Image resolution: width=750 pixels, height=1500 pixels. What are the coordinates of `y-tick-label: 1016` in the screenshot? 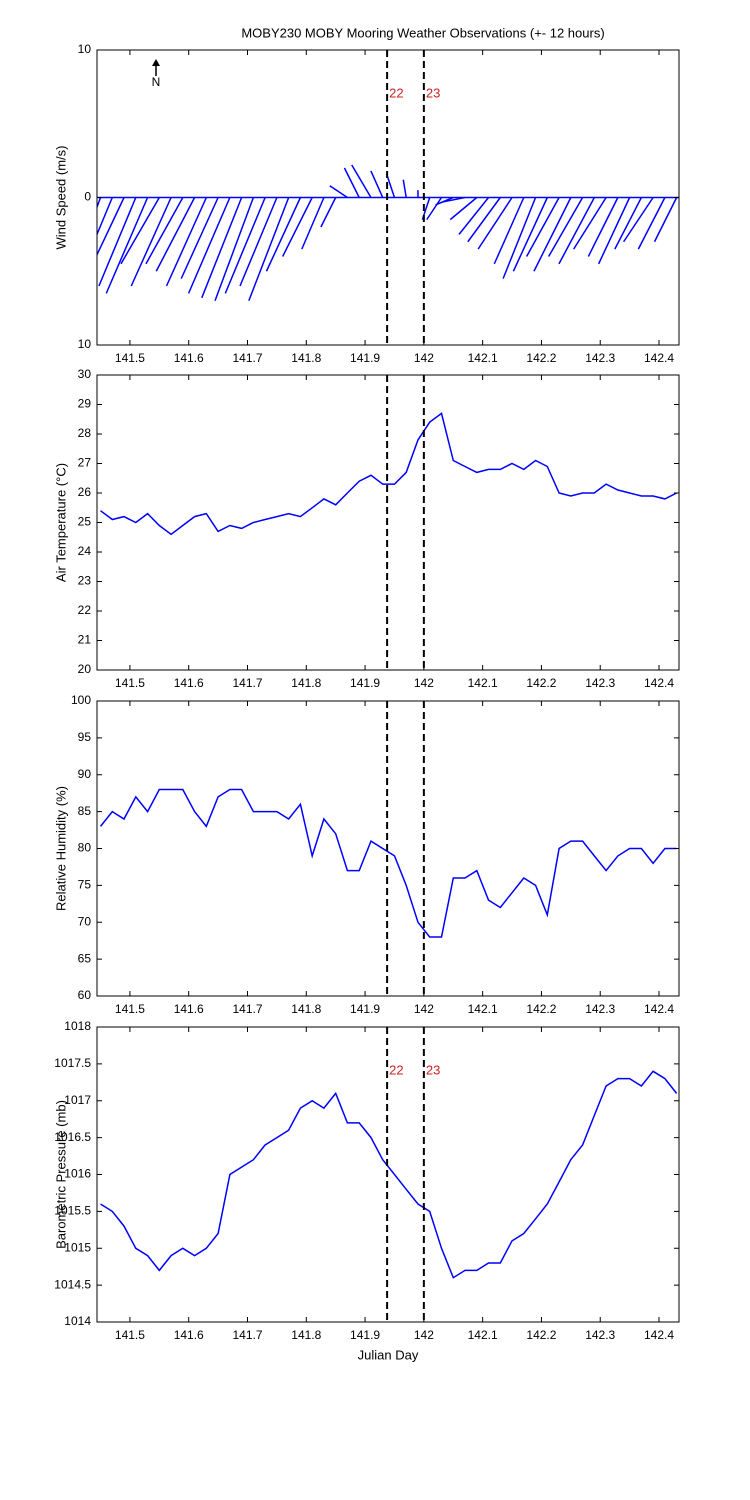 It's located at (77, 1174).